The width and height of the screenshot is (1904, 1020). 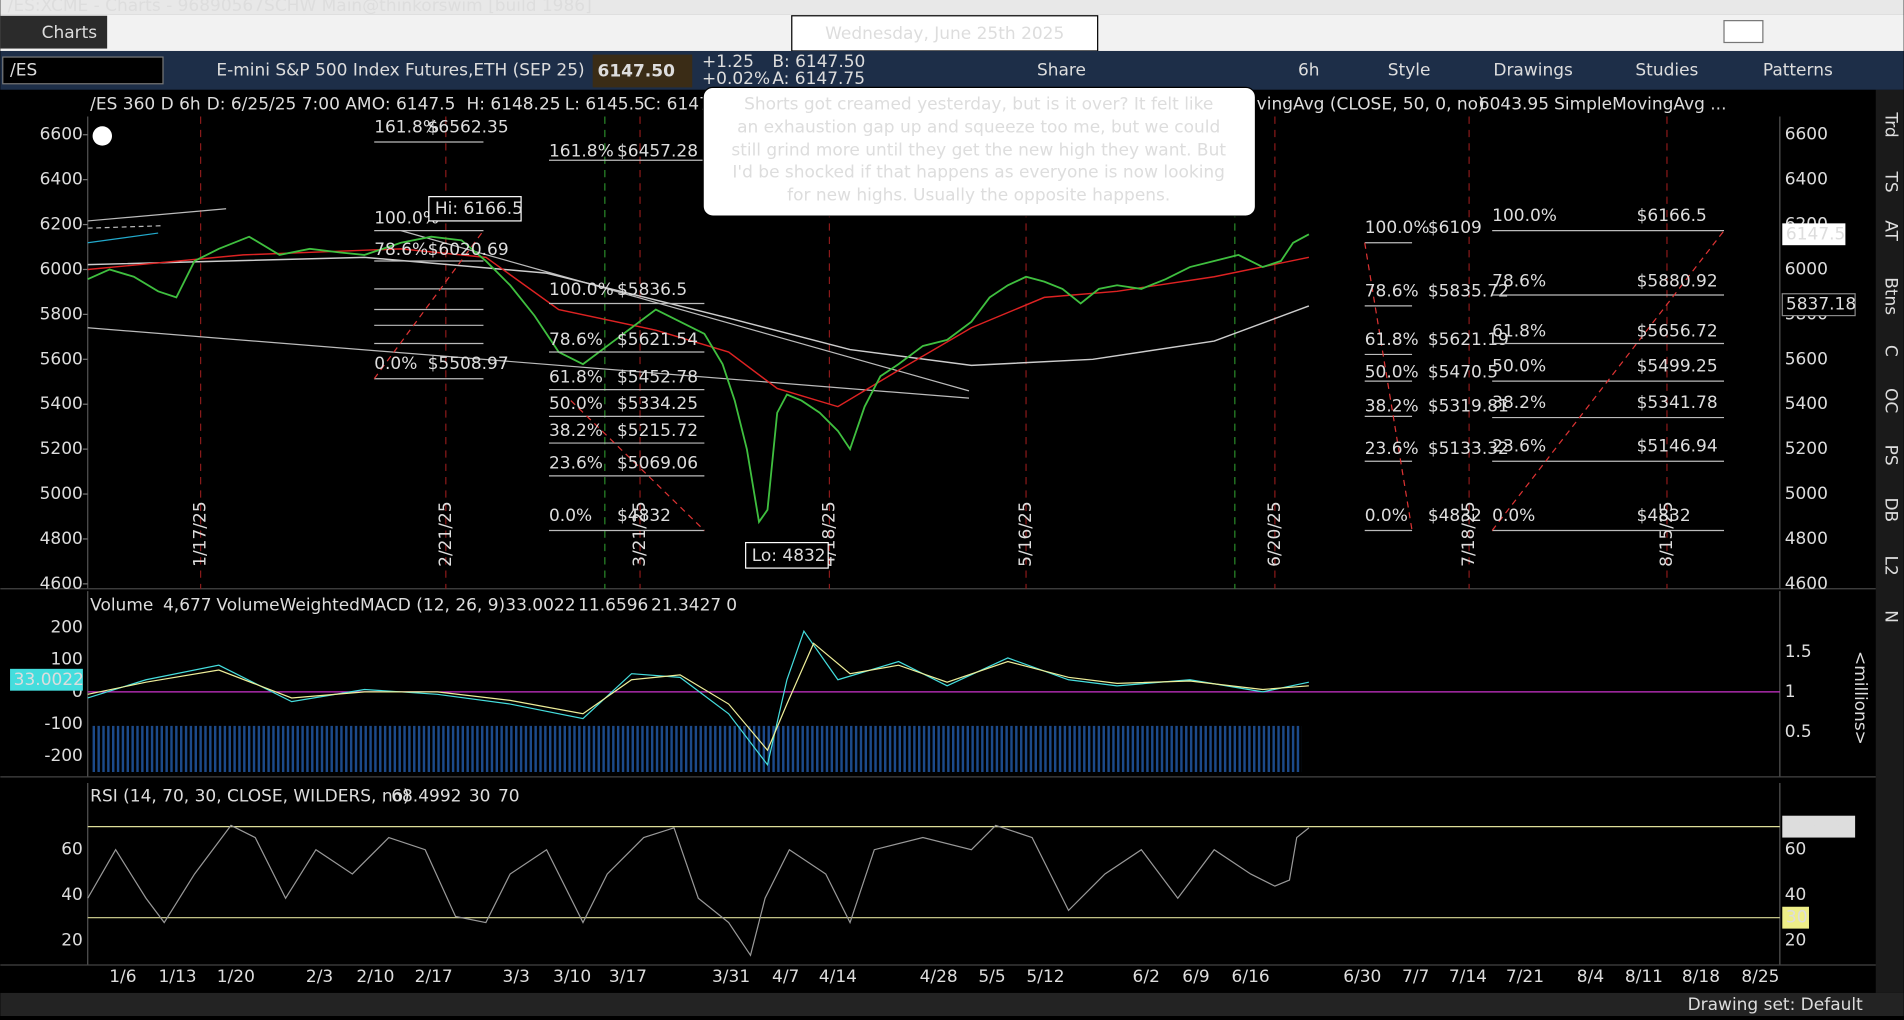 I want to click on ma-label: 5837.18, so click(x=1821, y=305).